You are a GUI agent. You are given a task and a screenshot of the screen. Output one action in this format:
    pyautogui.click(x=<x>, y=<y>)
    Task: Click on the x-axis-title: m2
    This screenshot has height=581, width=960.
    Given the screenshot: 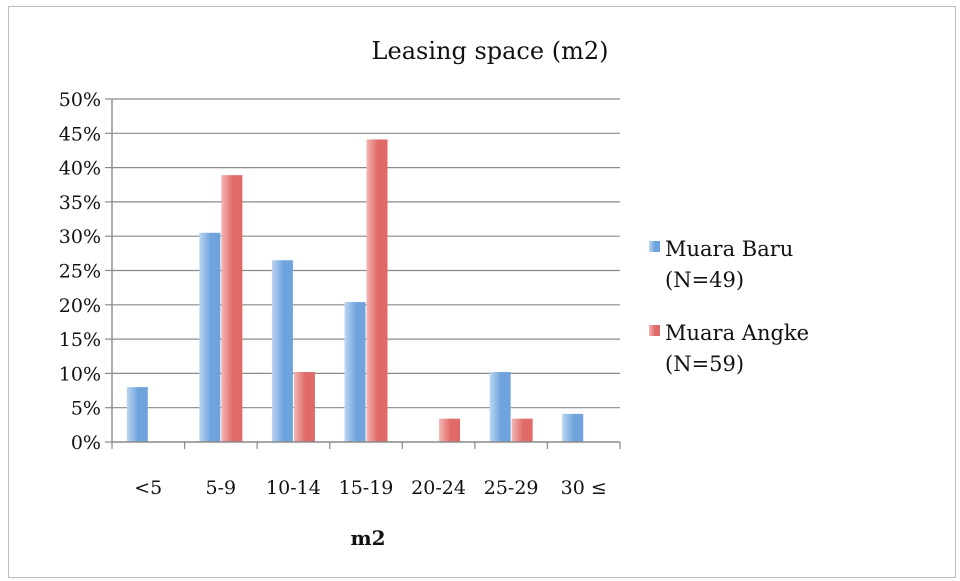 What is the action you would take?
    pyautogui.click(x=367, y=538)
    